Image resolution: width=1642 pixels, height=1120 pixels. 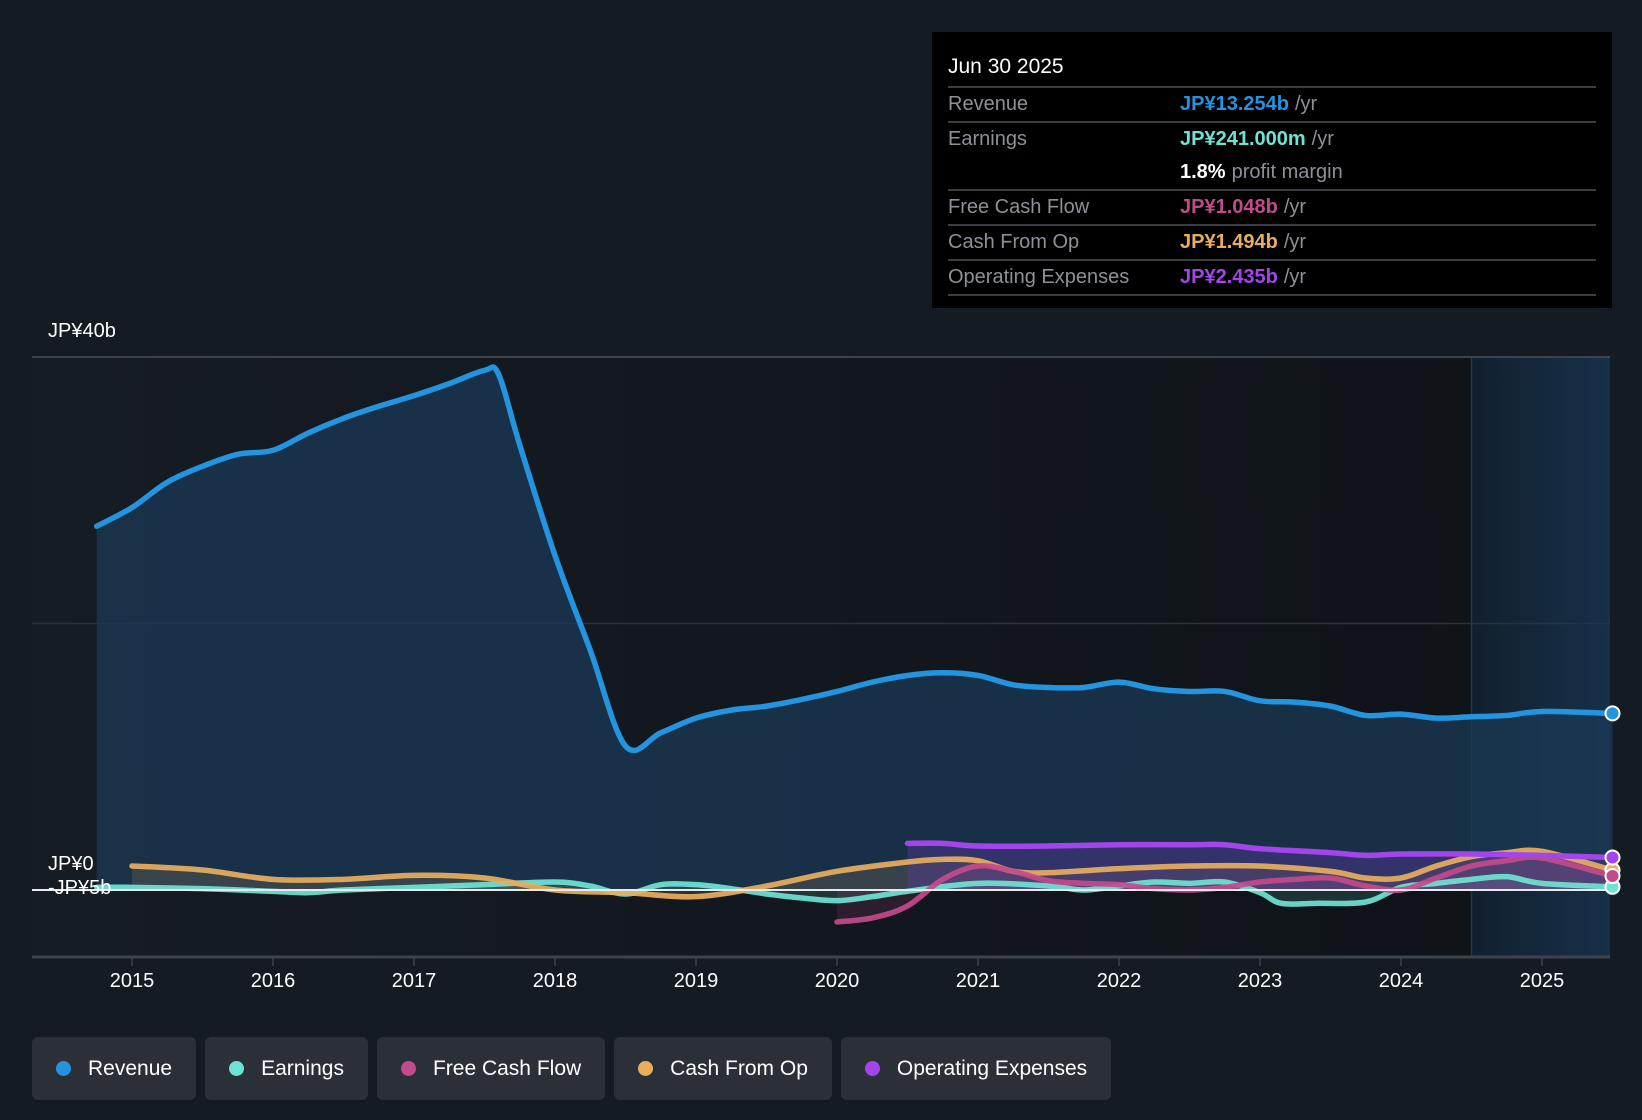 What do you see at coordinates (273, 981) in the screenshot?
I see `x-tick-label: 2016` at bounding box center [273, 981].